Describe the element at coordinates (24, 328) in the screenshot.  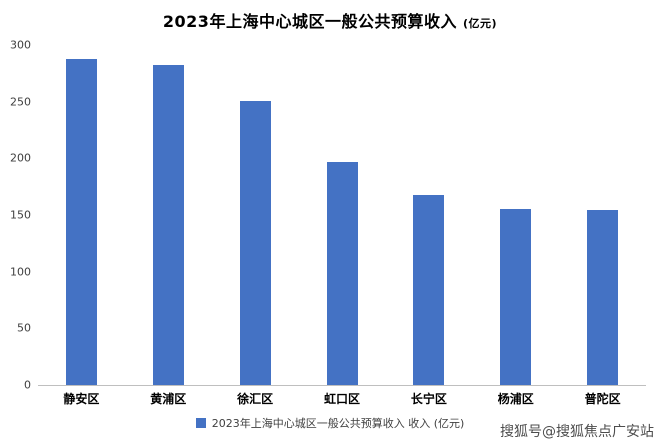
I see `y-tick-label: 50` at that location.